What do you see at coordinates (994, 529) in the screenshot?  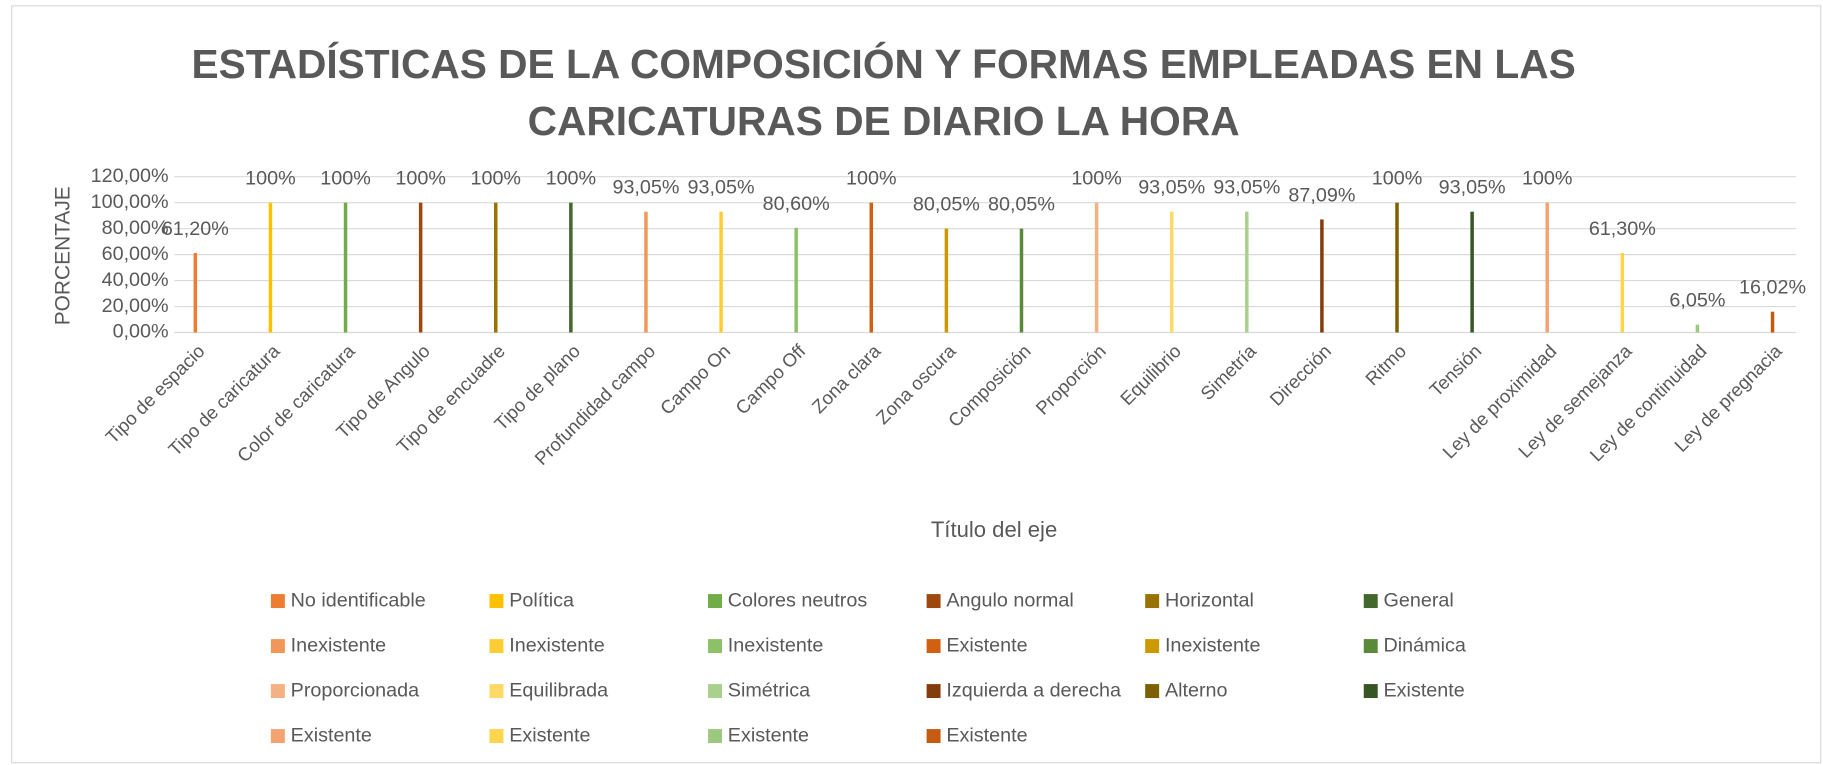 I see `x-axis-title: Título del eje` at bounding box center [994, 529].